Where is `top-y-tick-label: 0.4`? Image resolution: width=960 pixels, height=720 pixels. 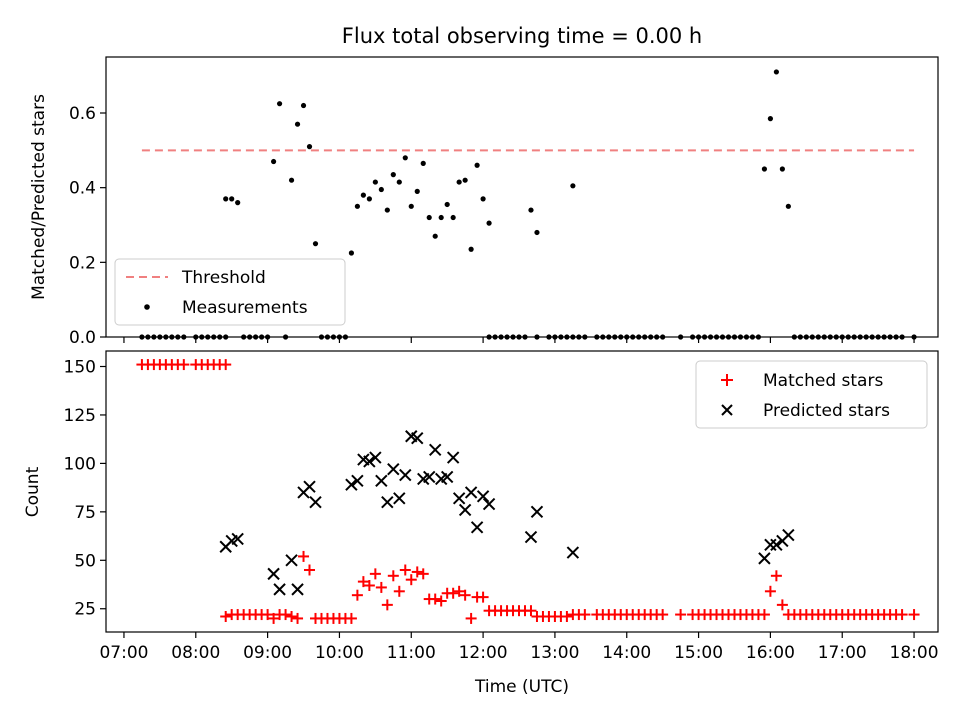
top-y-tick-label: 0.4 is located at coordinates (82, 189).